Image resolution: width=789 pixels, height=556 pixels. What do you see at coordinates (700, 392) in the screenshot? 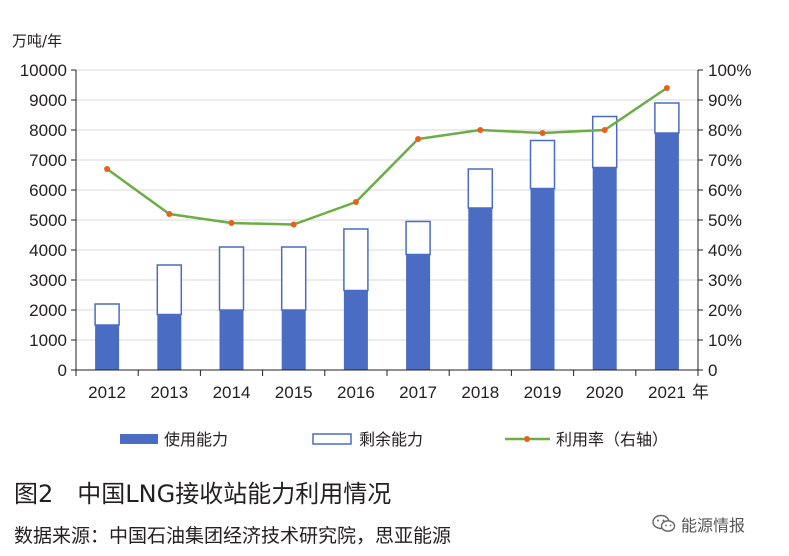
I see `x-axis-unit: 年` at bounding box center [700, 392].